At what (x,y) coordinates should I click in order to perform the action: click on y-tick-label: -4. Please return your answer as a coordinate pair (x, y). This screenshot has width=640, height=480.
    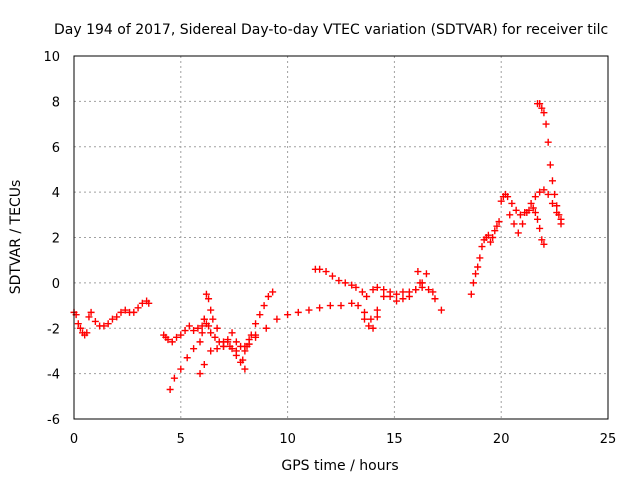
    Looking at the image, I should click on (53, 375).